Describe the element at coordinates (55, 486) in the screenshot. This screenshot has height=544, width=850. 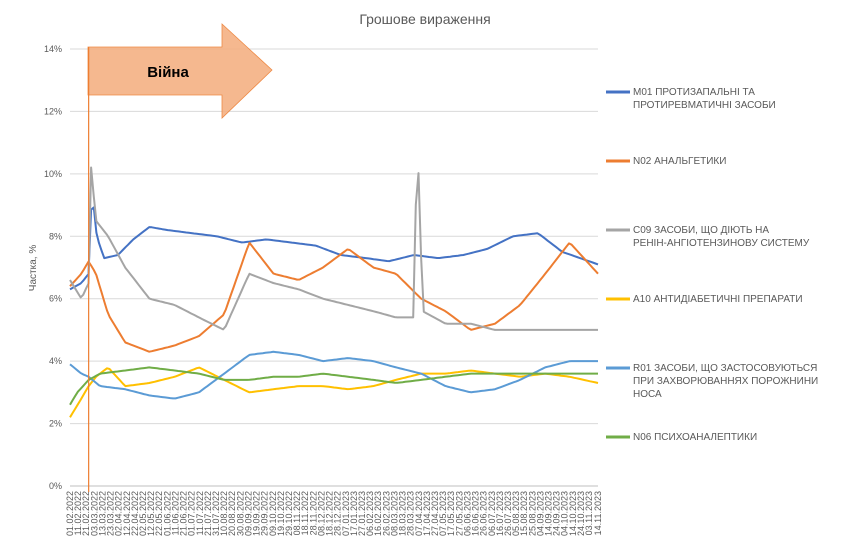
I see `y-tick-label: 0%` at that location.